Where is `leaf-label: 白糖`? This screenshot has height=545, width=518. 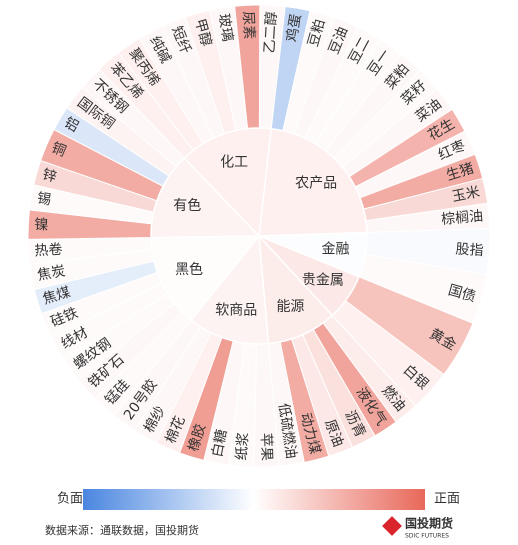 leaf-label: 白糖 is located at coordinates (219, 443).